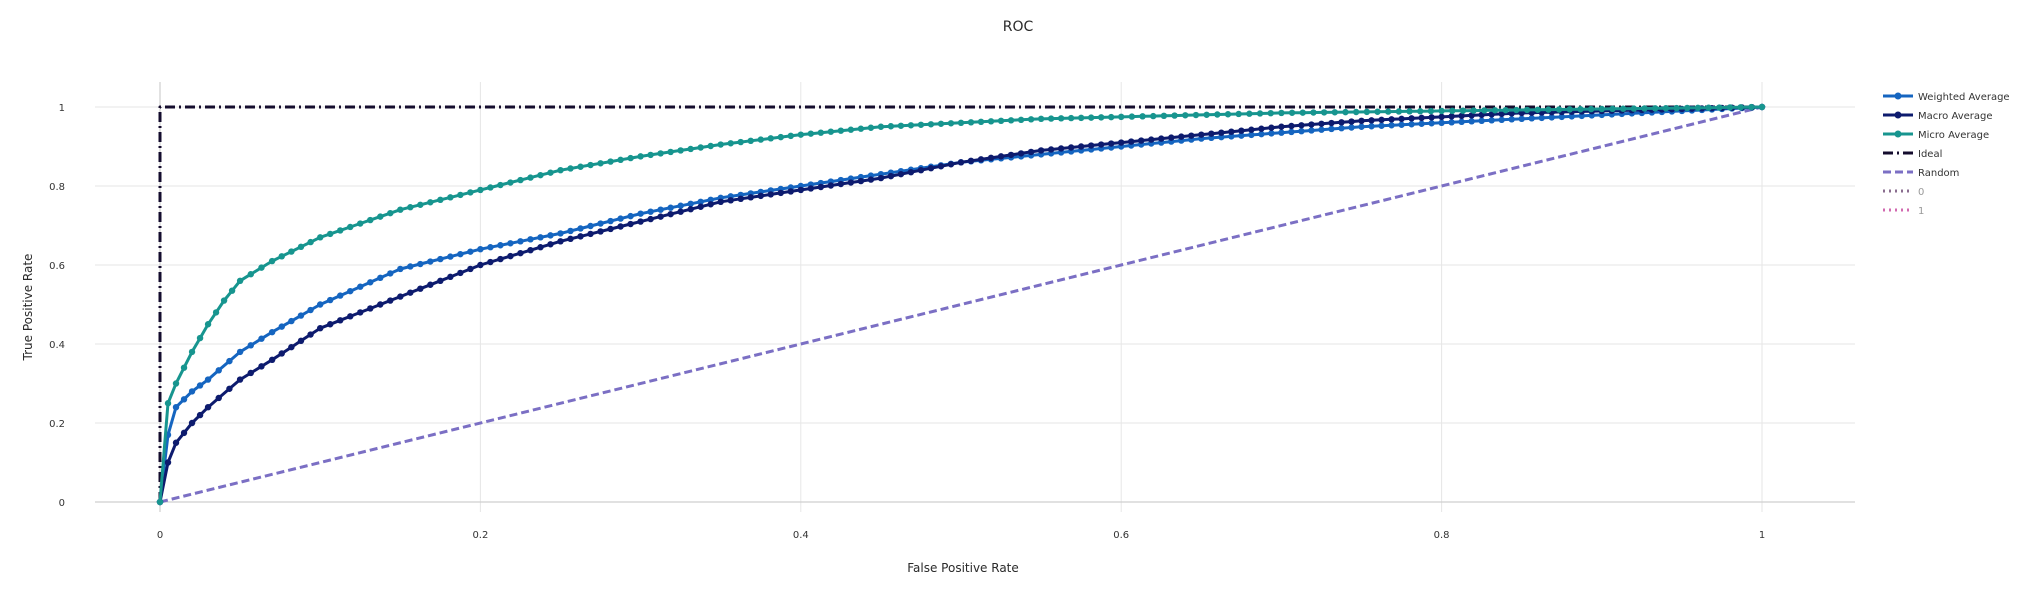 The image size is (2036, 589). What do you see at coordinates (1898, 96) in the screenshot?
I see `legend-marker` at bounding box center [1898, 96].